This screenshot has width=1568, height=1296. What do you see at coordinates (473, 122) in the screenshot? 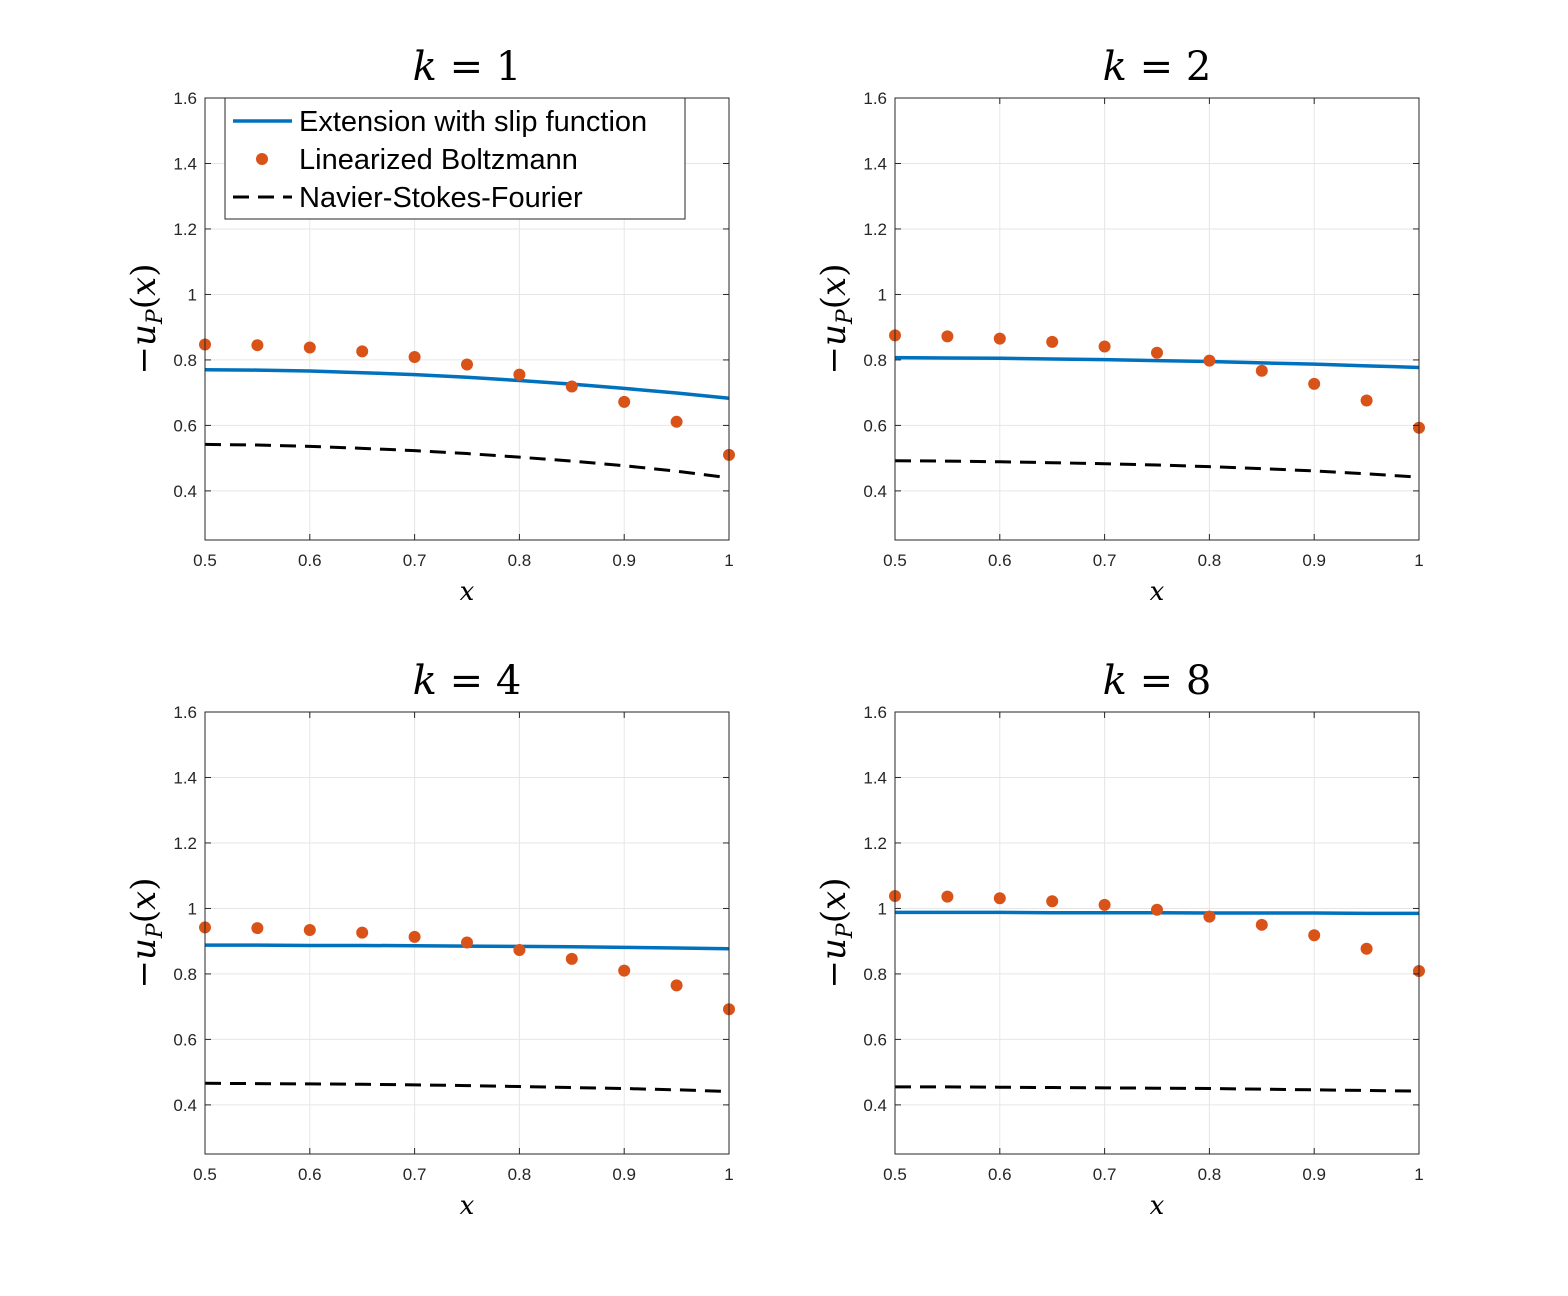
I see `legend-label-extension-with-slip-function: Extension with slip function` at bounding box center [473, 122].